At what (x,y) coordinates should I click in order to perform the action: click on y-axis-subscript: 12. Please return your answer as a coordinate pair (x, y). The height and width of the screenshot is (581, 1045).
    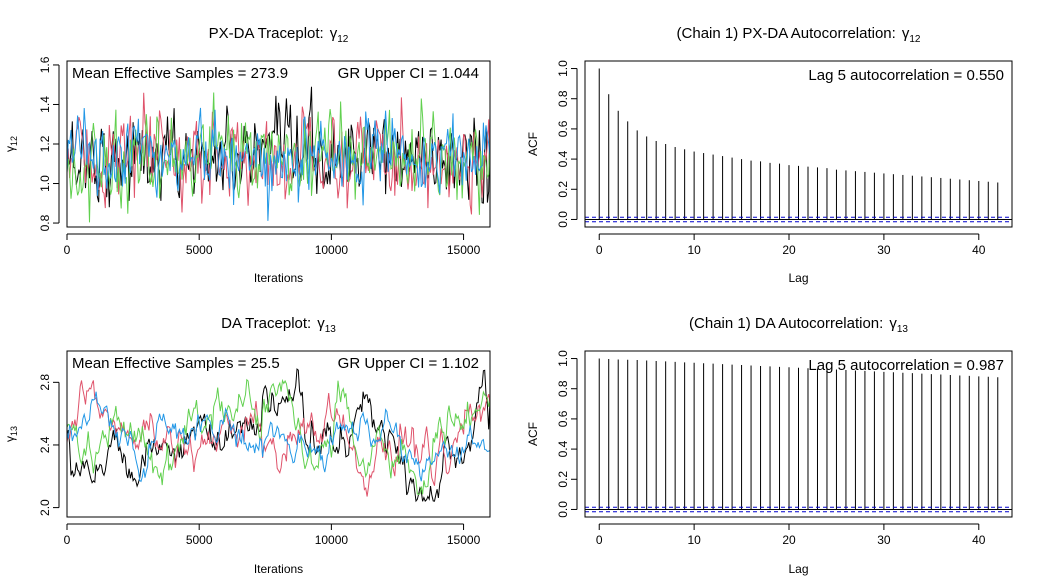
    Looking at the image, I should click on (14, 141).